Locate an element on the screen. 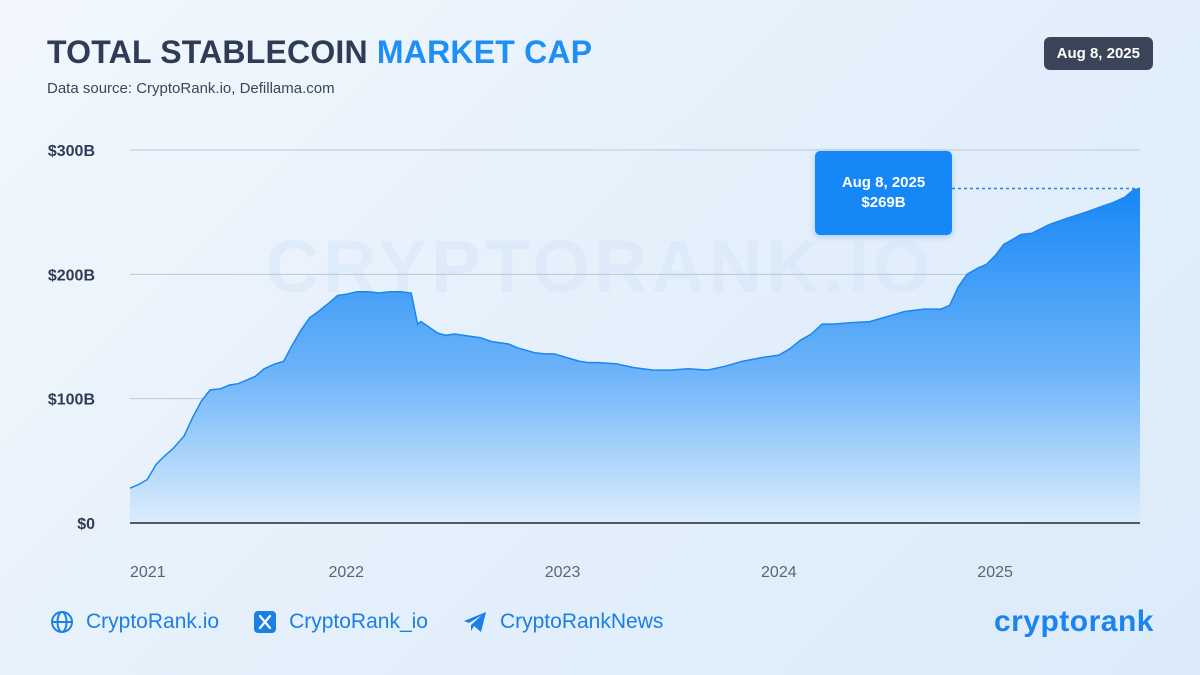 The height and width of the screenshot is (675, 1200). callout-date: Aug 8, 2025 is located at coordinates (883, 182).